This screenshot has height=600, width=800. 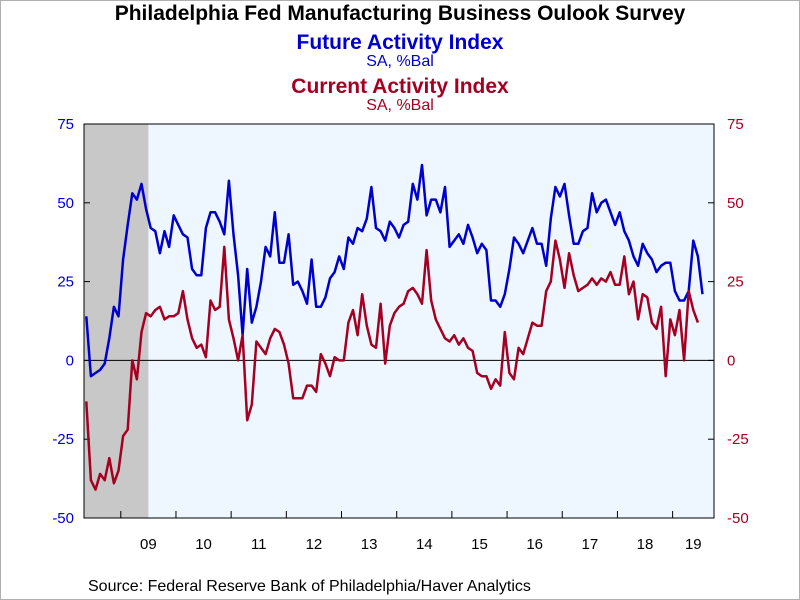 What do you see at coordinates (735, 282) in the screenshot?
I see `y-right-tick-label: 25` at bounding box center [735, 282].